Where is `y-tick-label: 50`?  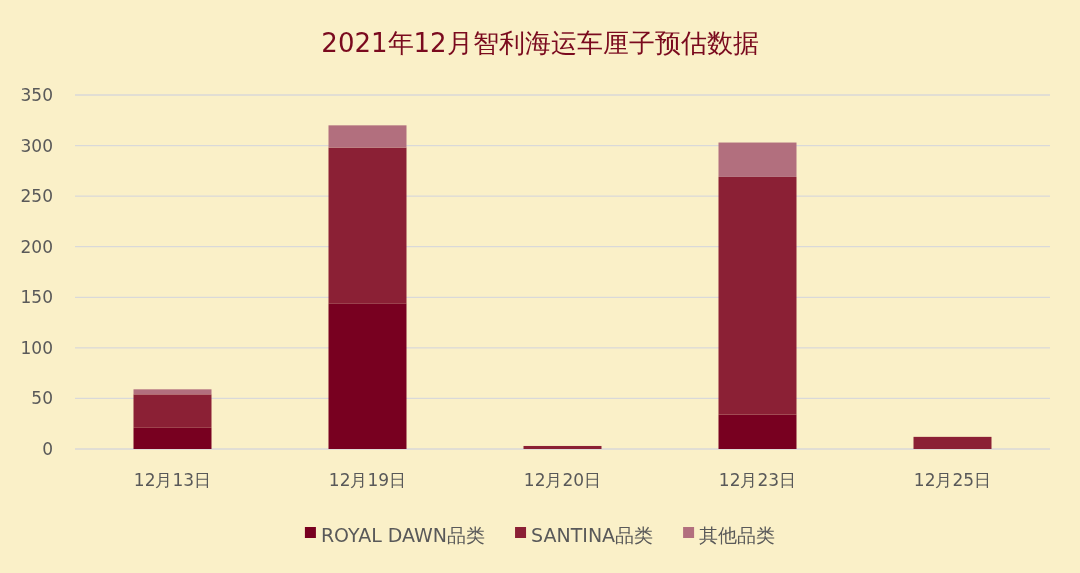 y-tick-label: 50 is located at coordinates (42, 398).